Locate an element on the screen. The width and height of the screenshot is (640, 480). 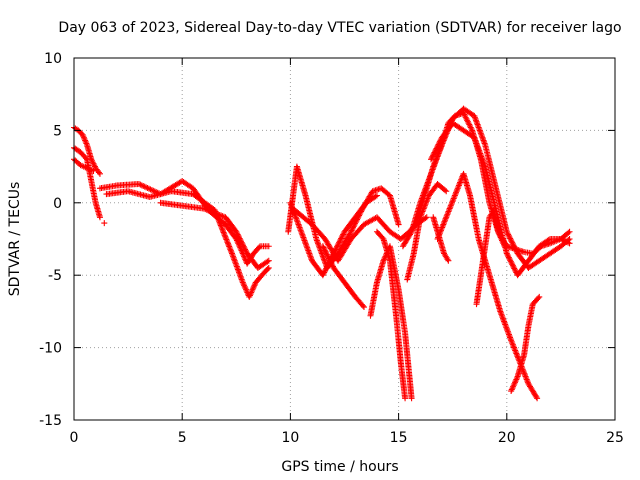
y-tick-label: -15 is located at coordinates (50, 421).